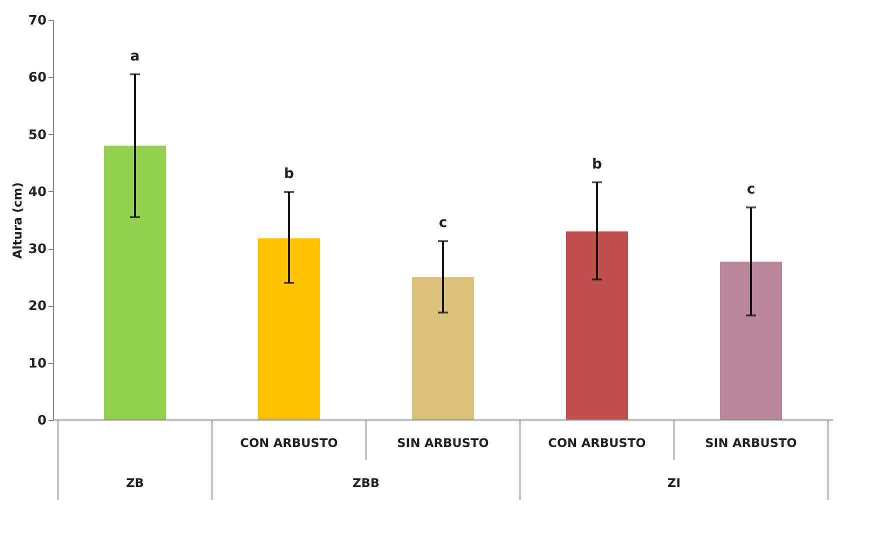 The width and height of the screenshot is (885, 556). What do you see at coordinates (37, 192) in the screenshot?
I see `y-tick-label: 40` at bounding box center [37, 192].